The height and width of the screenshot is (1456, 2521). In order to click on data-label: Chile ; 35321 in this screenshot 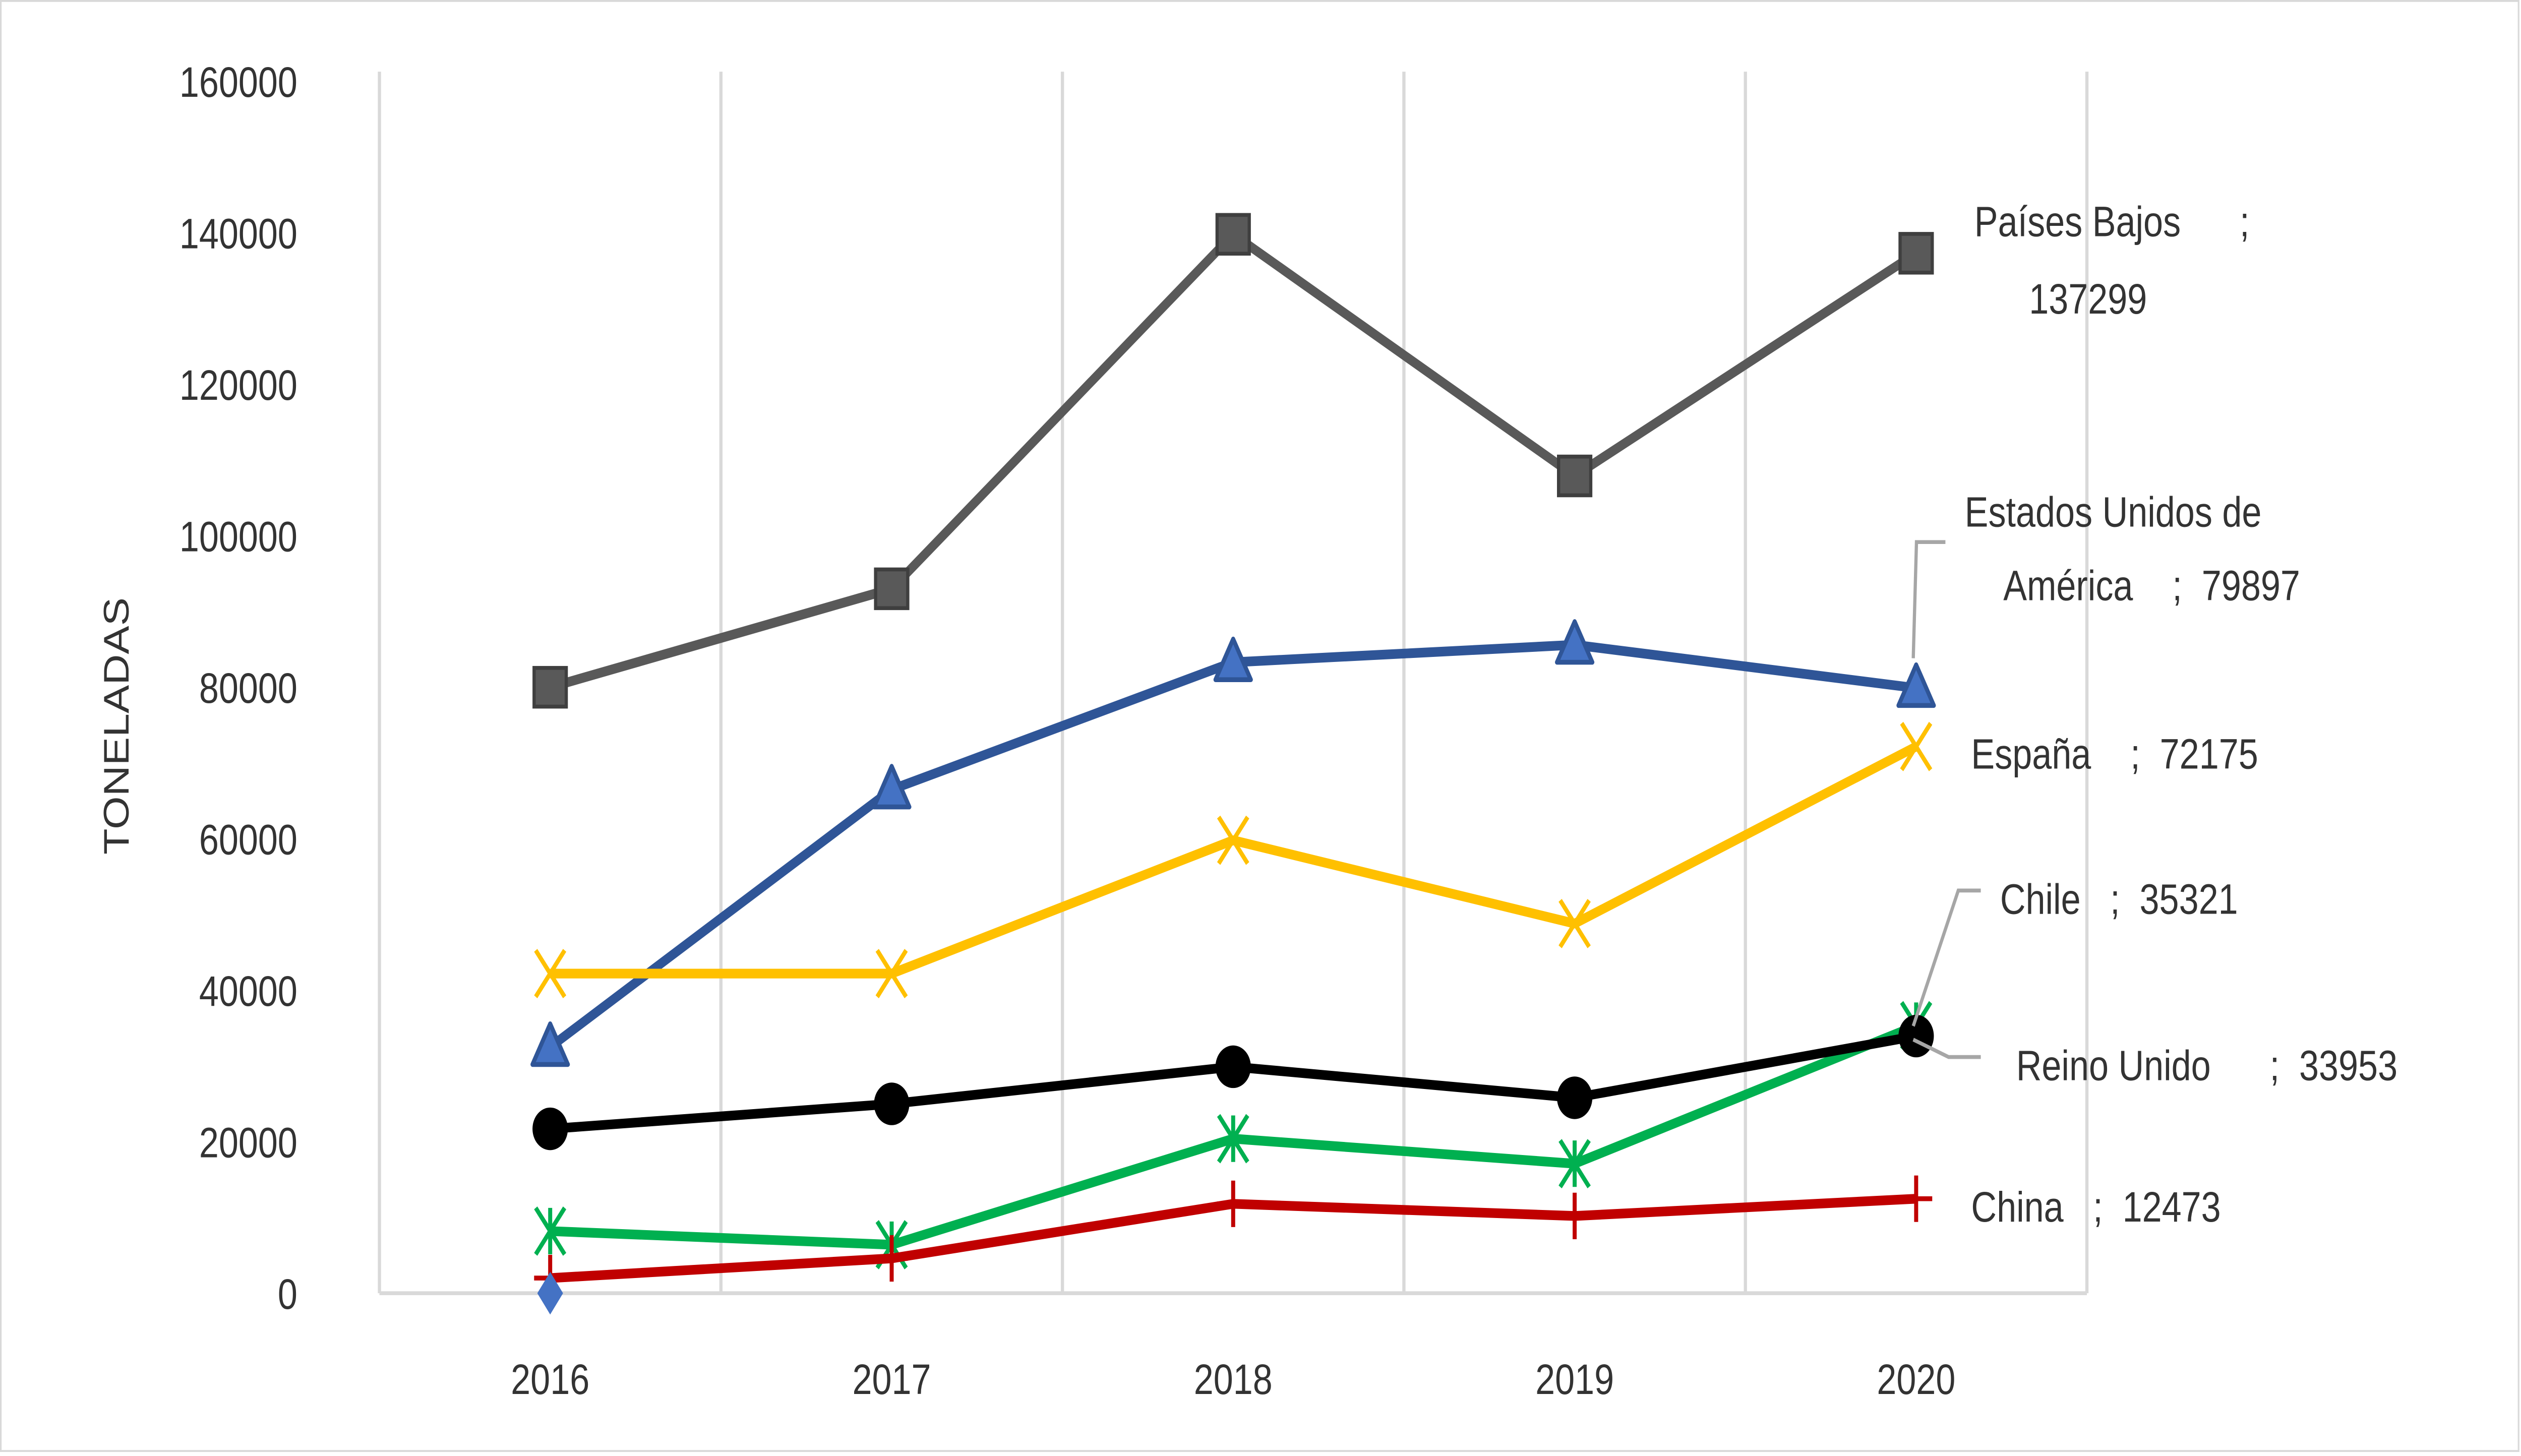, I will do `click(2119, 899)`.